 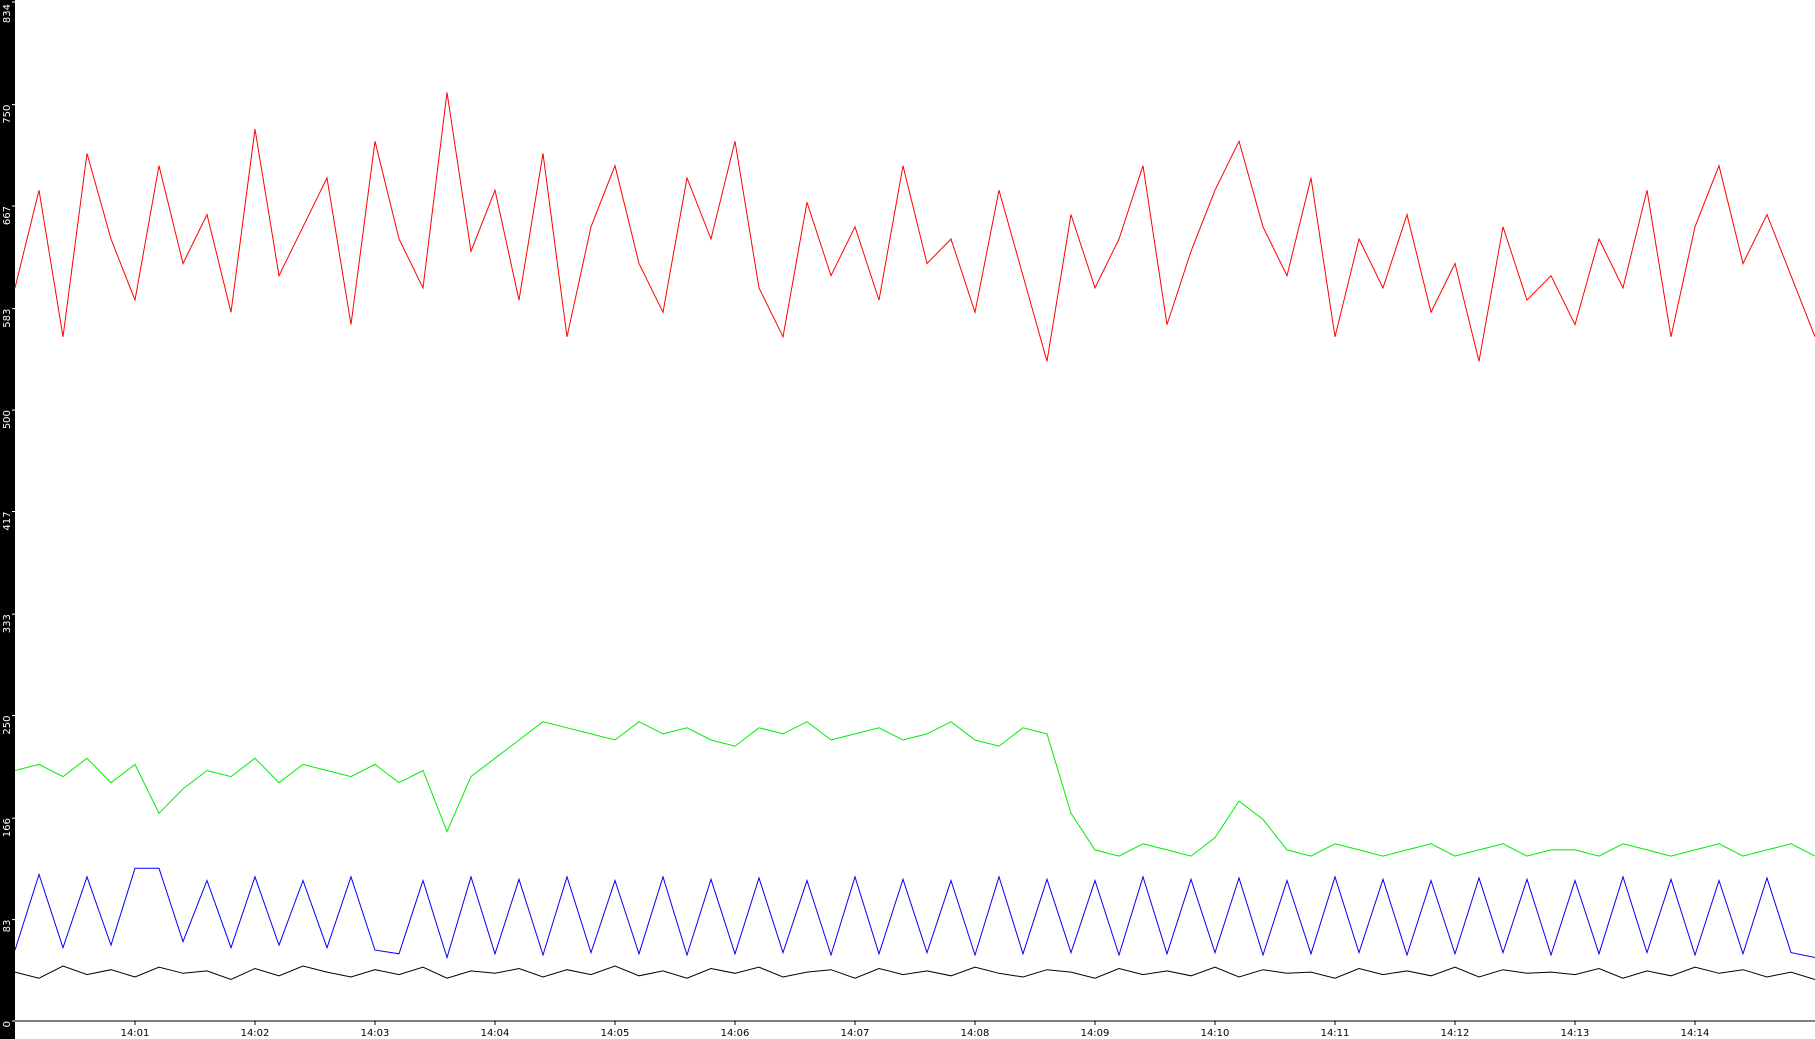 I want to click on x-tick-label: 14:08, so click(x=975, y=1033).